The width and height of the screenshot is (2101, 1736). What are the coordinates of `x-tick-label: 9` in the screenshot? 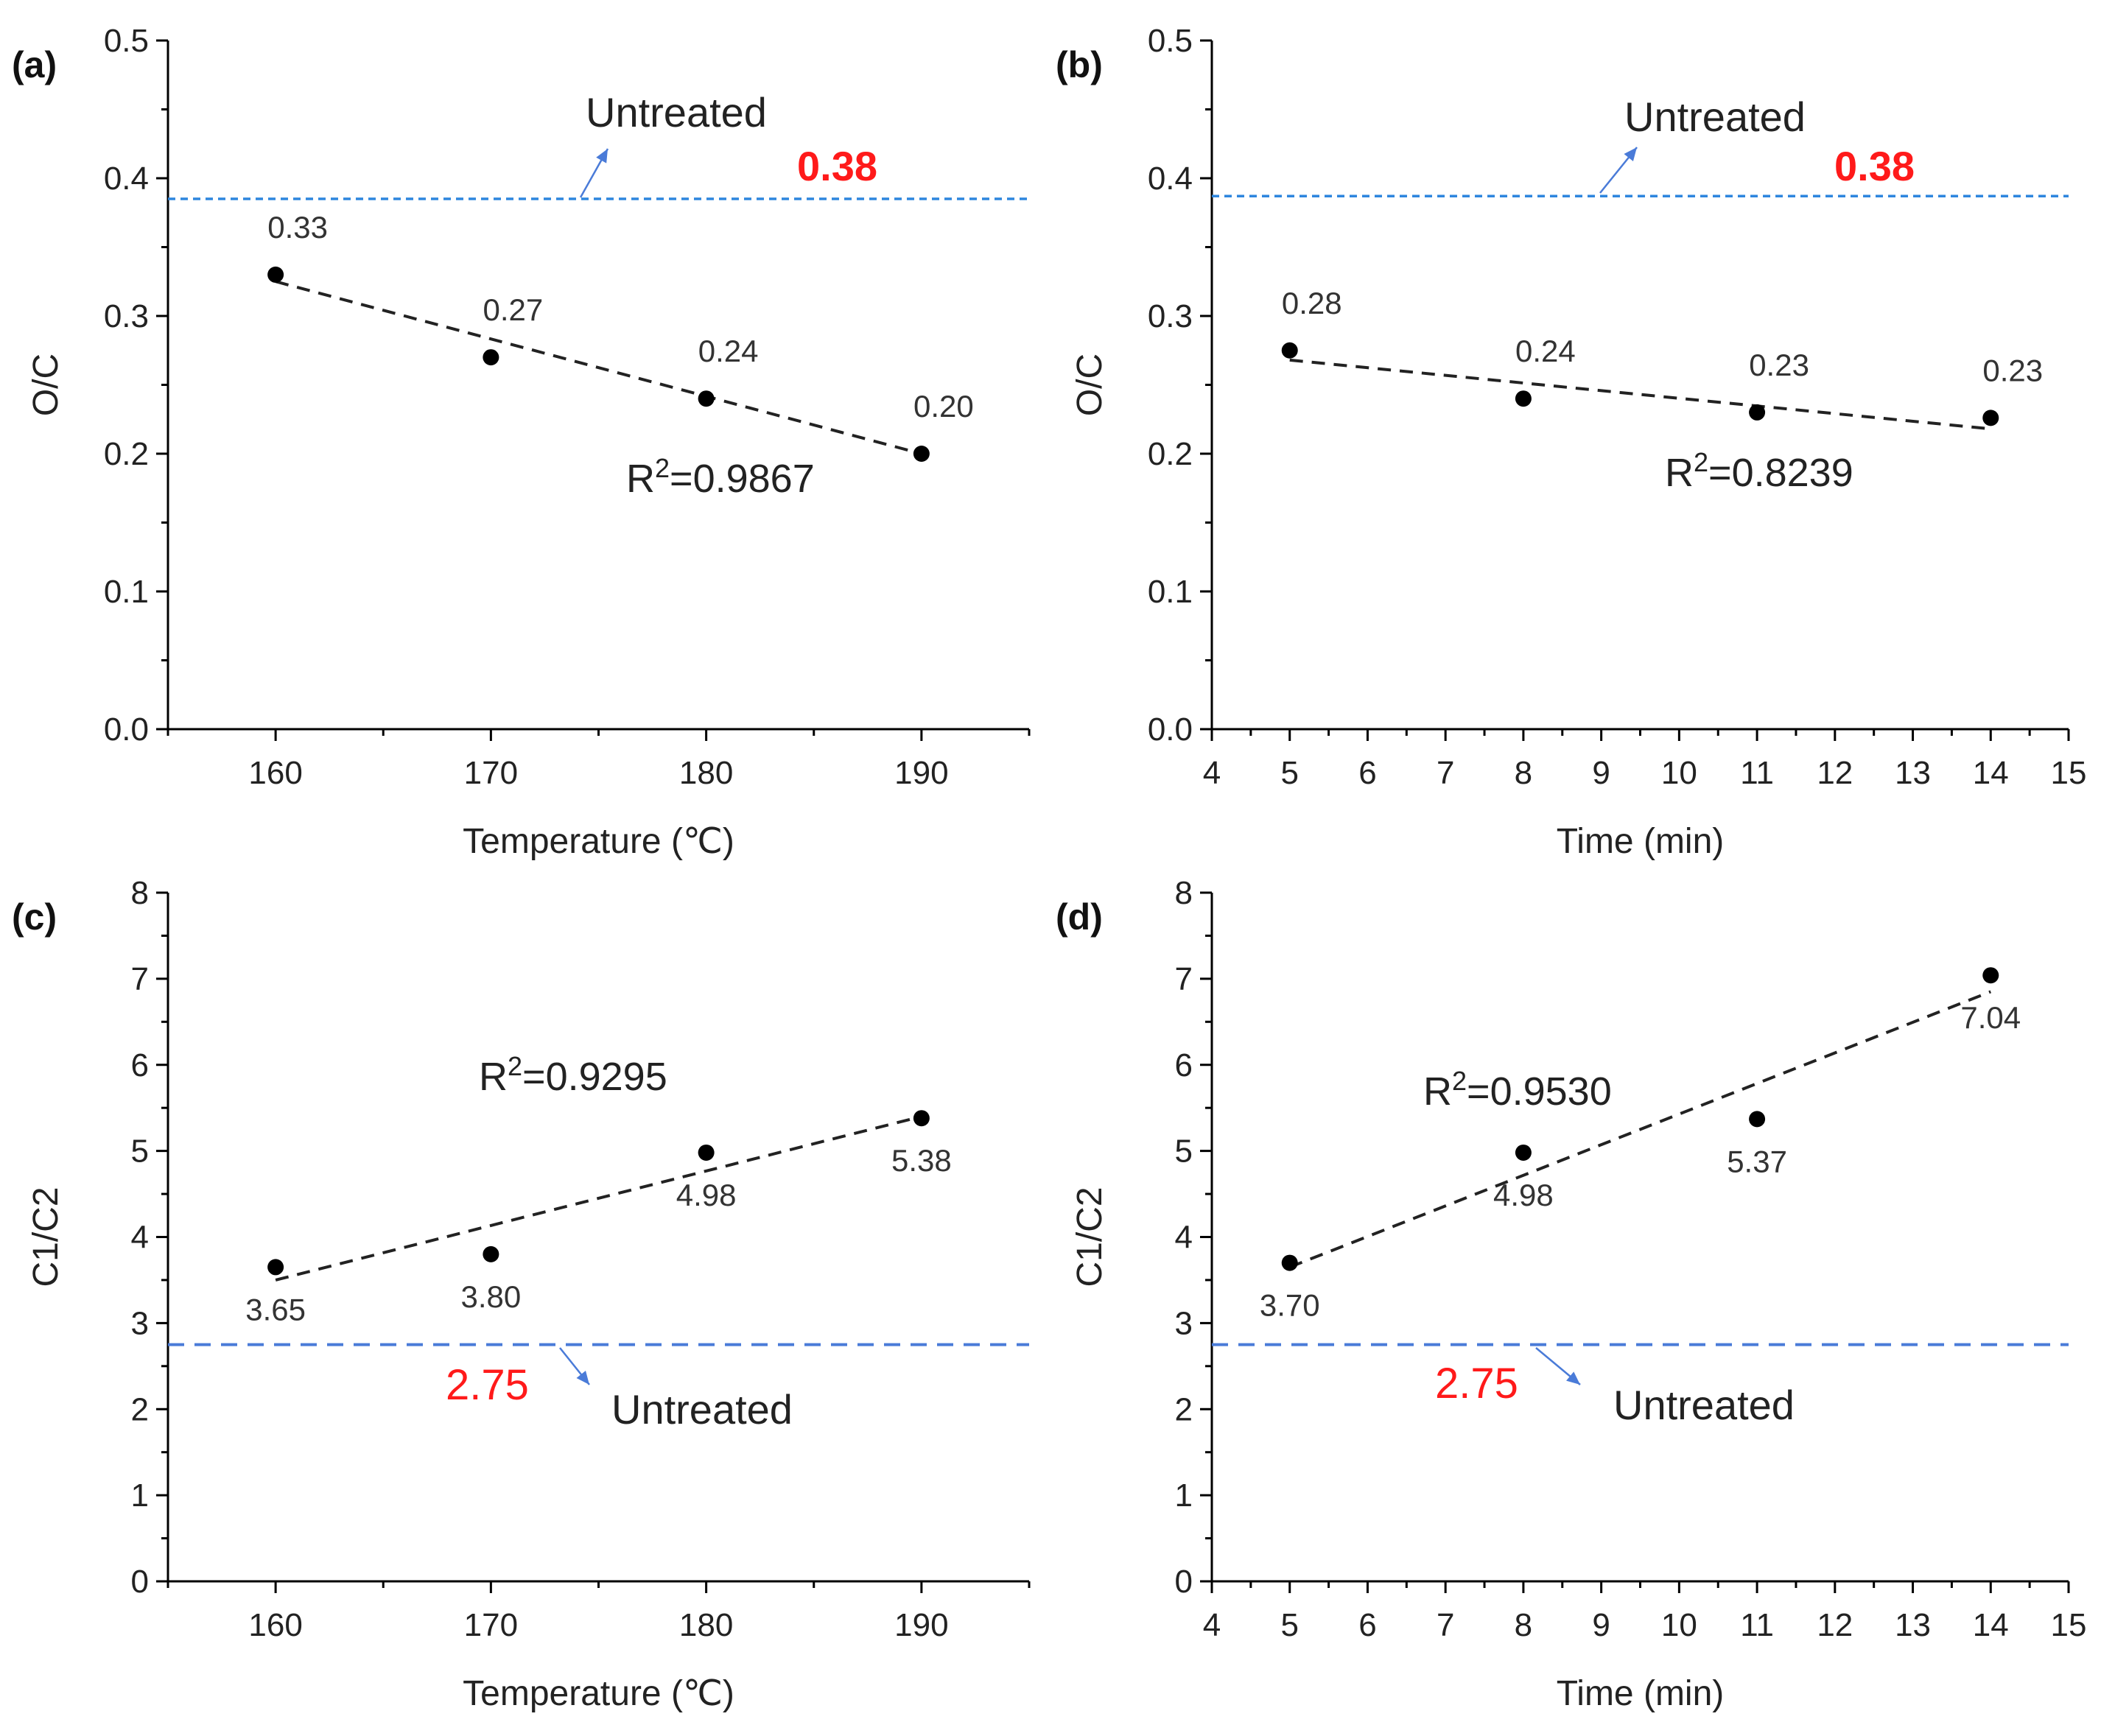 It's located at (1601, 773).